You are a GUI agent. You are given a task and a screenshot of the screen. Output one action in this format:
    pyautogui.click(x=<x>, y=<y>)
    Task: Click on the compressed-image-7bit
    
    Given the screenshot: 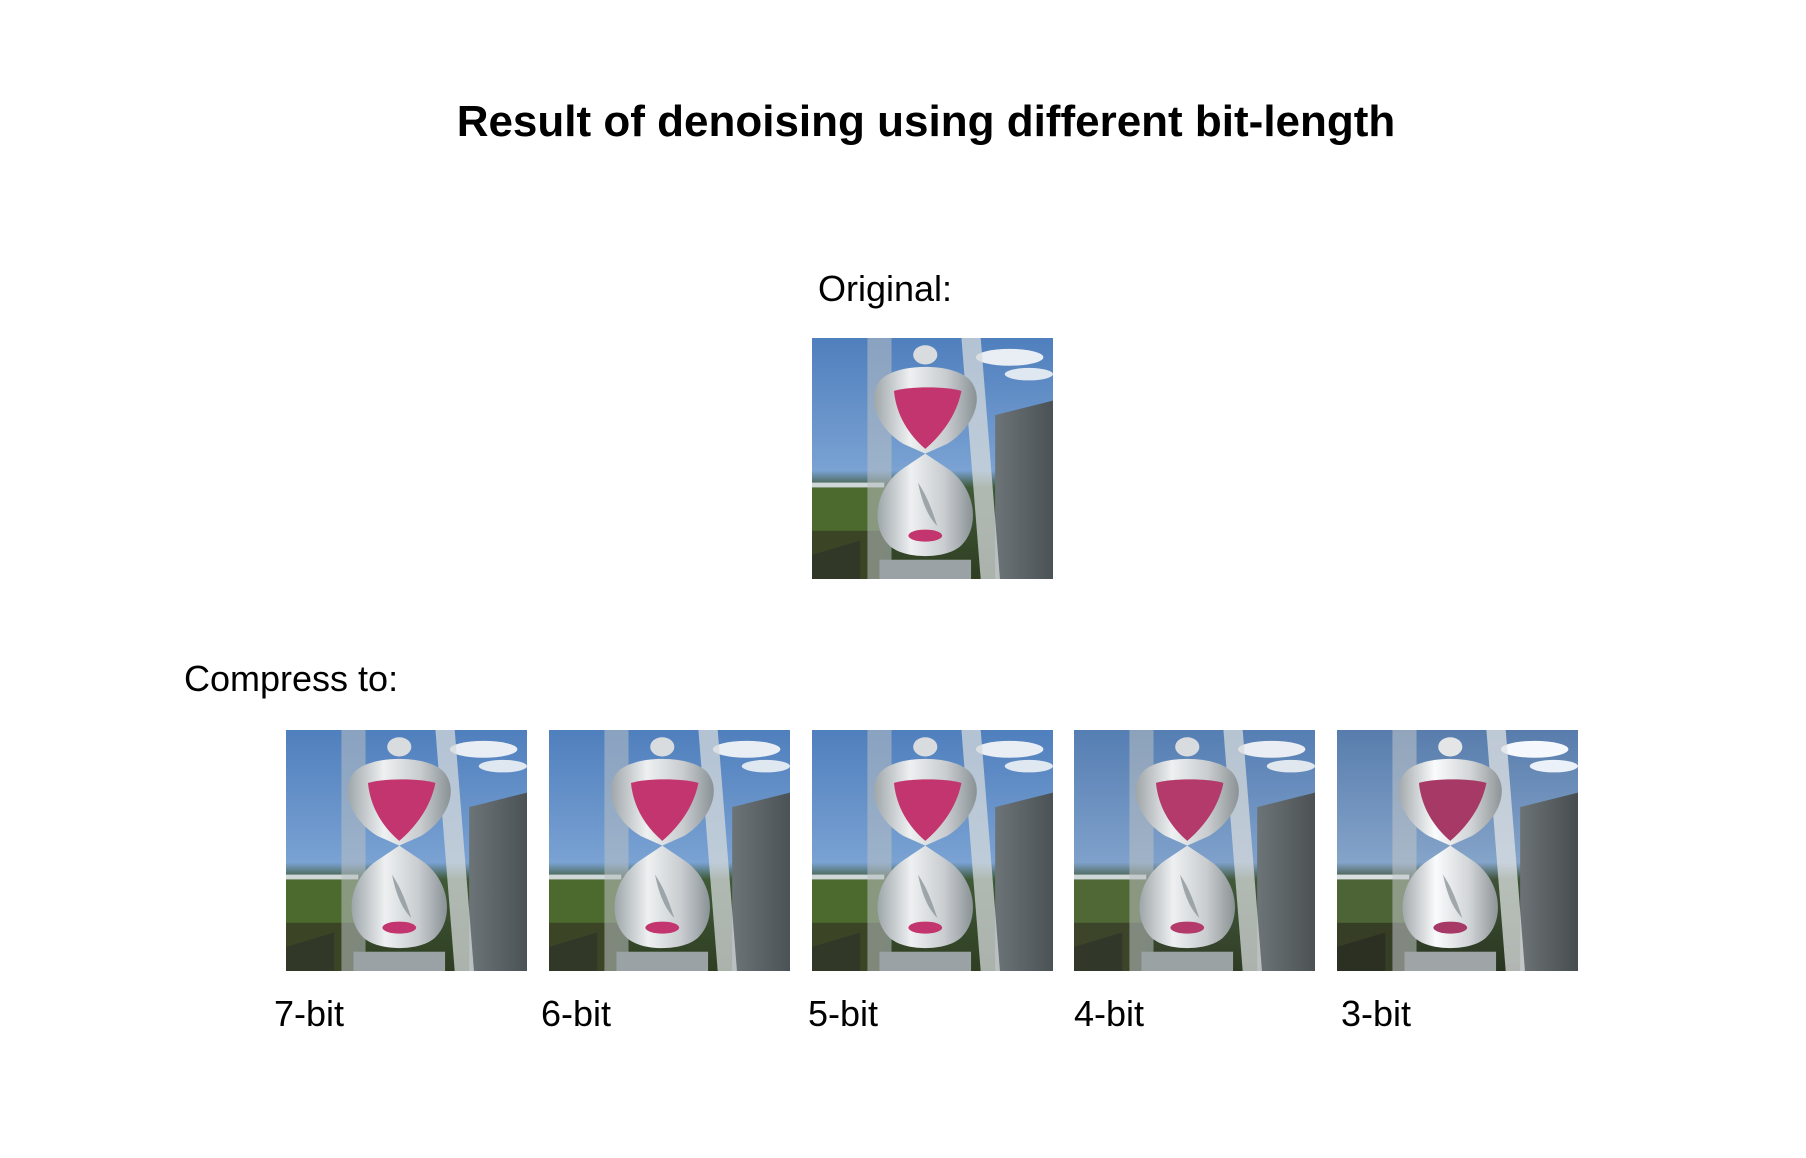 What is the action you would take?
    pyautogui.click(x=406, y=850)
    